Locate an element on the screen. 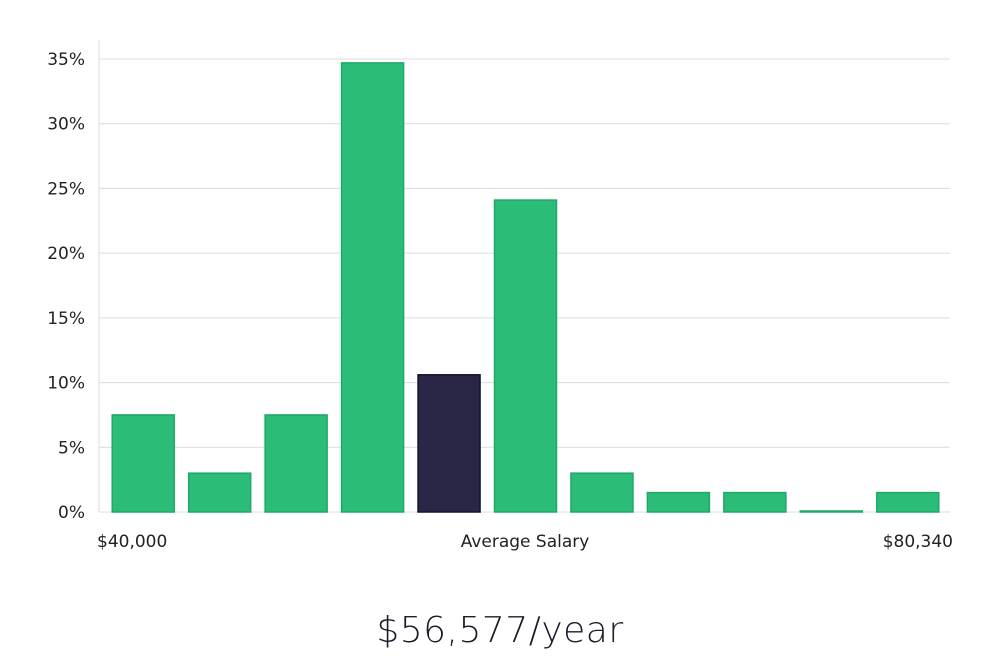 This screenshot has width=1000, height=660. y-tick-labels: 0% 5% 10% 15% 20% 25% 30% 35% is located at coordinates (66, 286).